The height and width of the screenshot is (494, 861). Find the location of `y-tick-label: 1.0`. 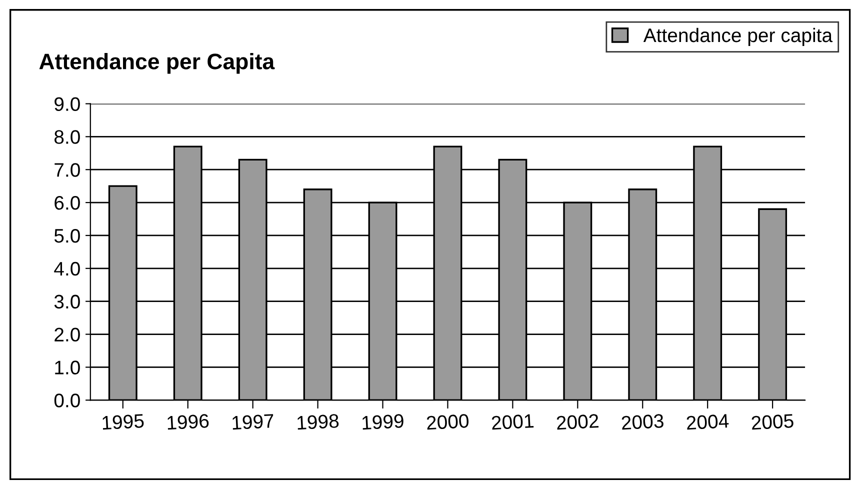

y-tick-label: 1.0 is located at coordinates (67, 367).